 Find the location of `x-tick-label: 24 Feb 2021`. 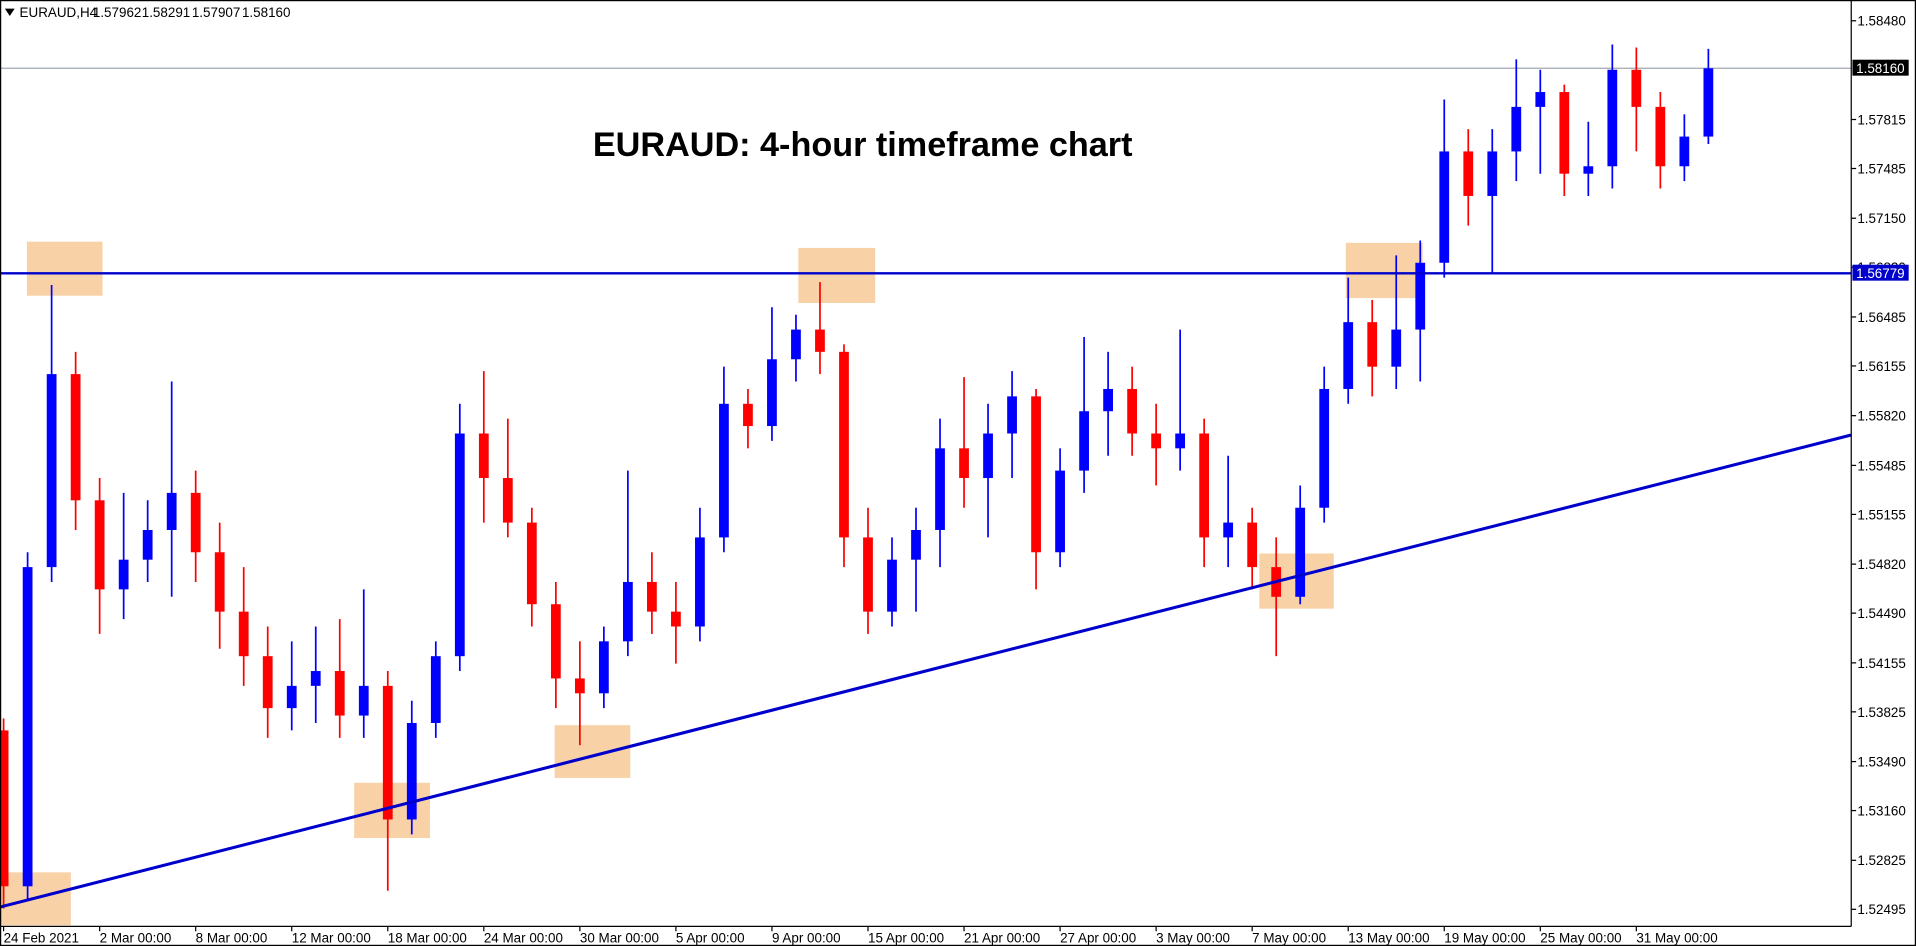

x-tick-label: 24 Feb 2021 is located at coordinates (41, 937).